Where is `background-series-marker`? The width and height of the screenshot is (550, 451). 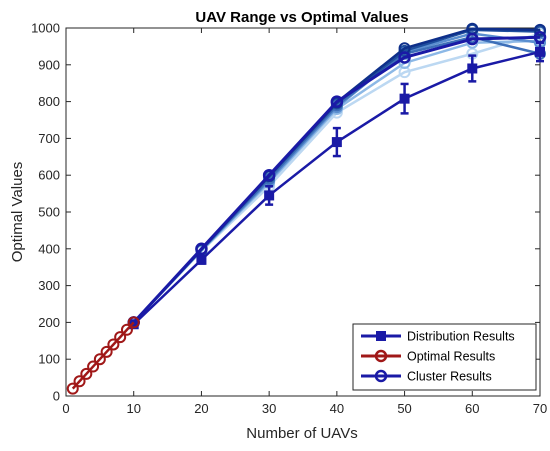 background-series-marker is located at coordinates (540, 29).